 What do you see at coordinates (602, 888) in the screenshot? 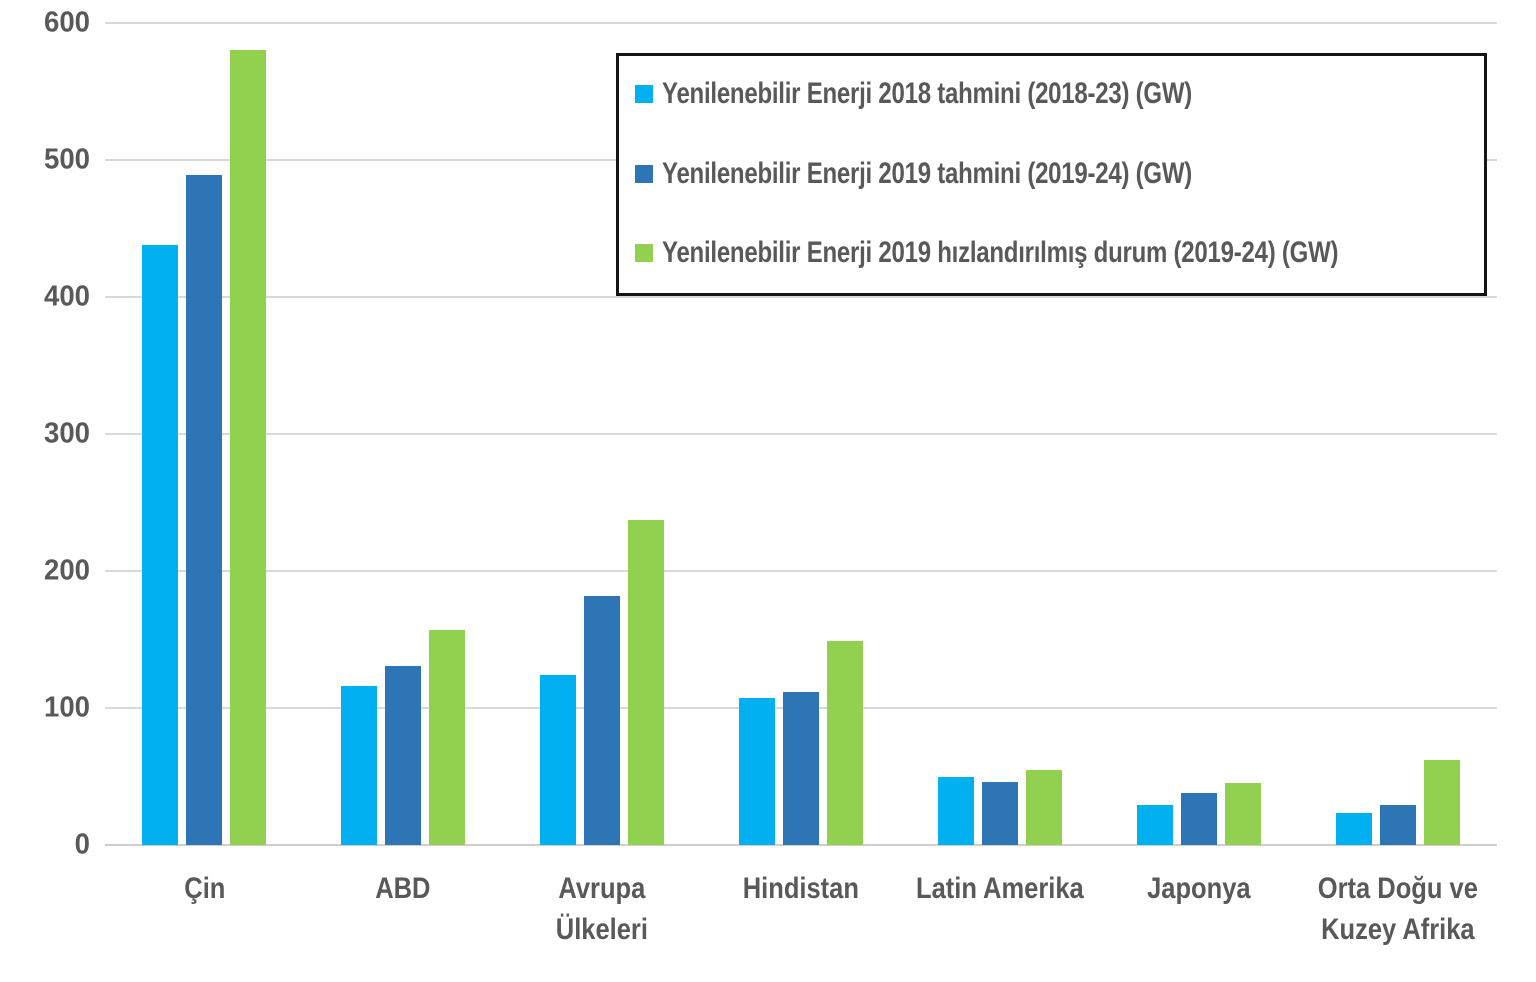
I see `x-category-label-line: Avrupa` at bounding box center [602, 888].